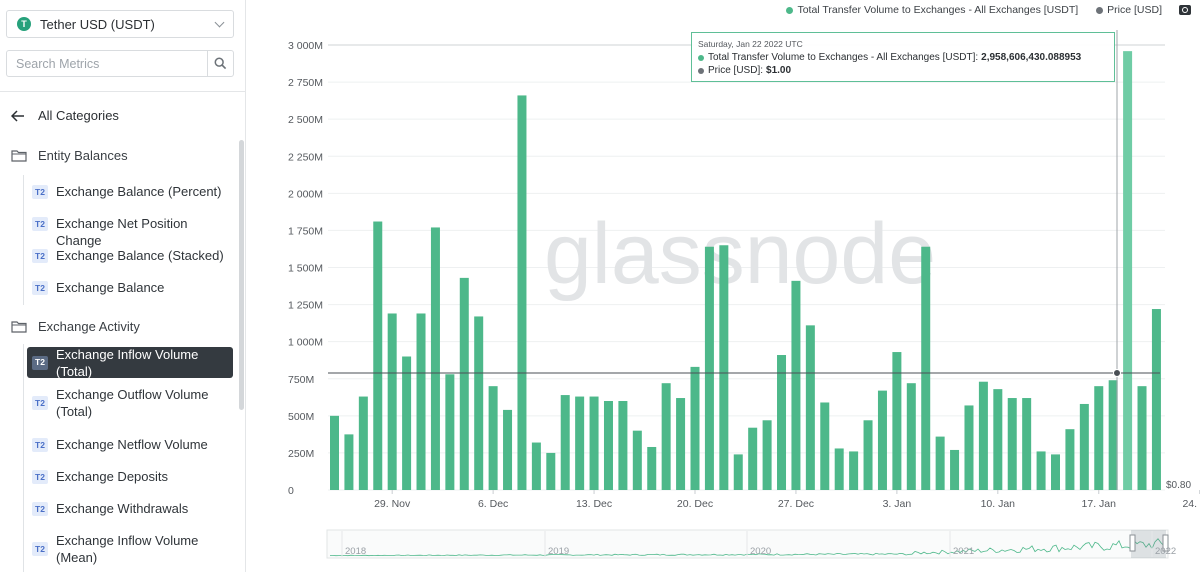  What do you see at coordinates (130, 508) in the screenshot?
I see `metric-exchange-withdrawals: T2 Exchange Withdrawals` at bounding box center [130, 508].